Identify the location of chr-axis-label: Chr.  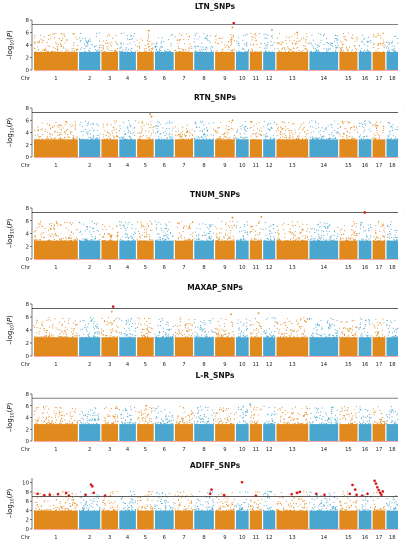
(26, 268).